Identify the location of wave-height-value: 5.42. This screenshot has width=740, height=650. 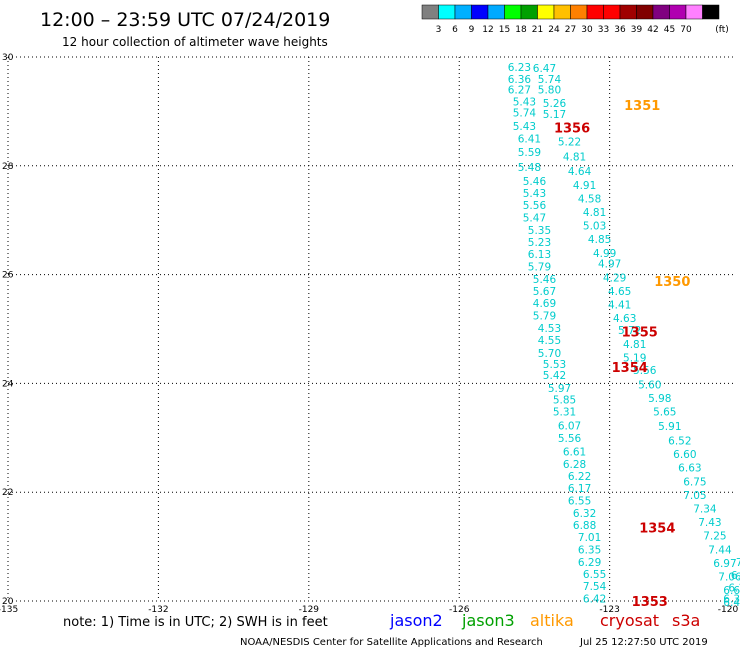
(554, 376).